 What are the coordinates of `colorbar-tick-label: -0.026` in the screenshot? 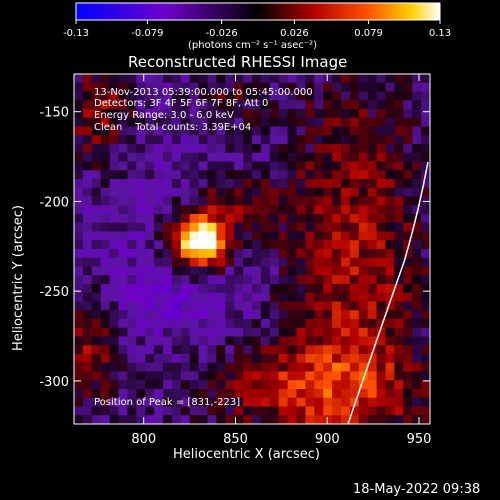 It's located at (221, 33).